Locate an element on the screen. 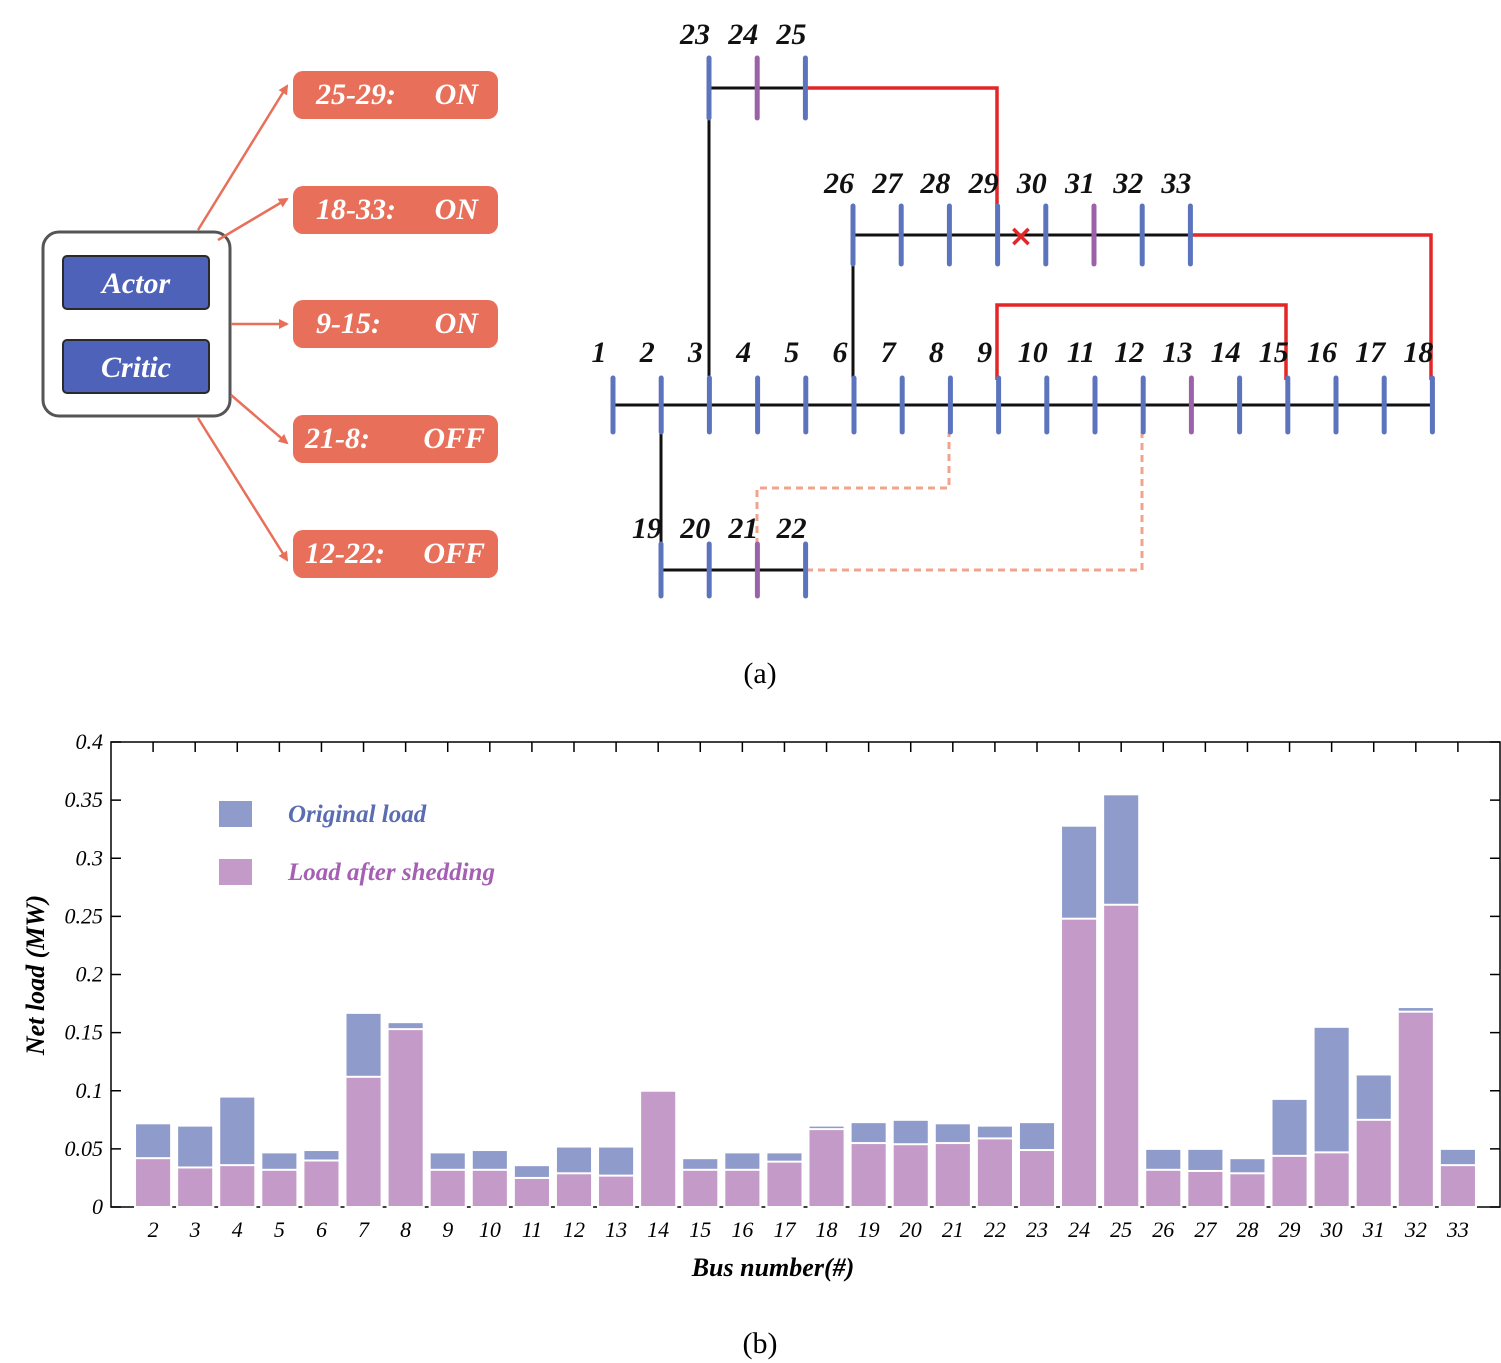 The height and width of the screenshot is (1363, 1501). y-tick-label: 0.1 is located at coordinates (90, 1090).